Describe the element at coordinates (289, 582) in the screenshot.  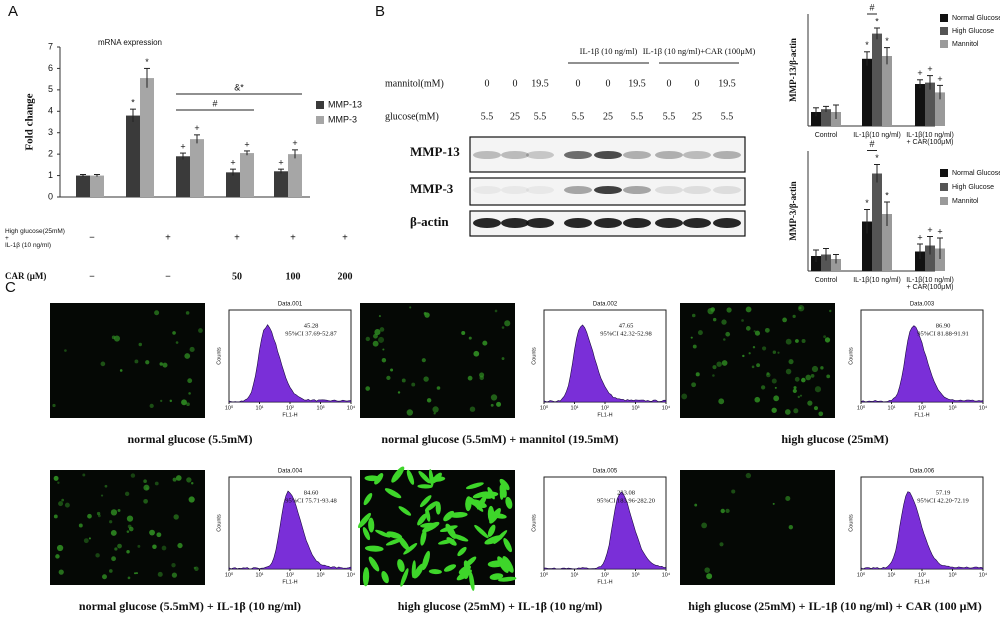
I see `histogram-x-label: FL1-H` at that location.